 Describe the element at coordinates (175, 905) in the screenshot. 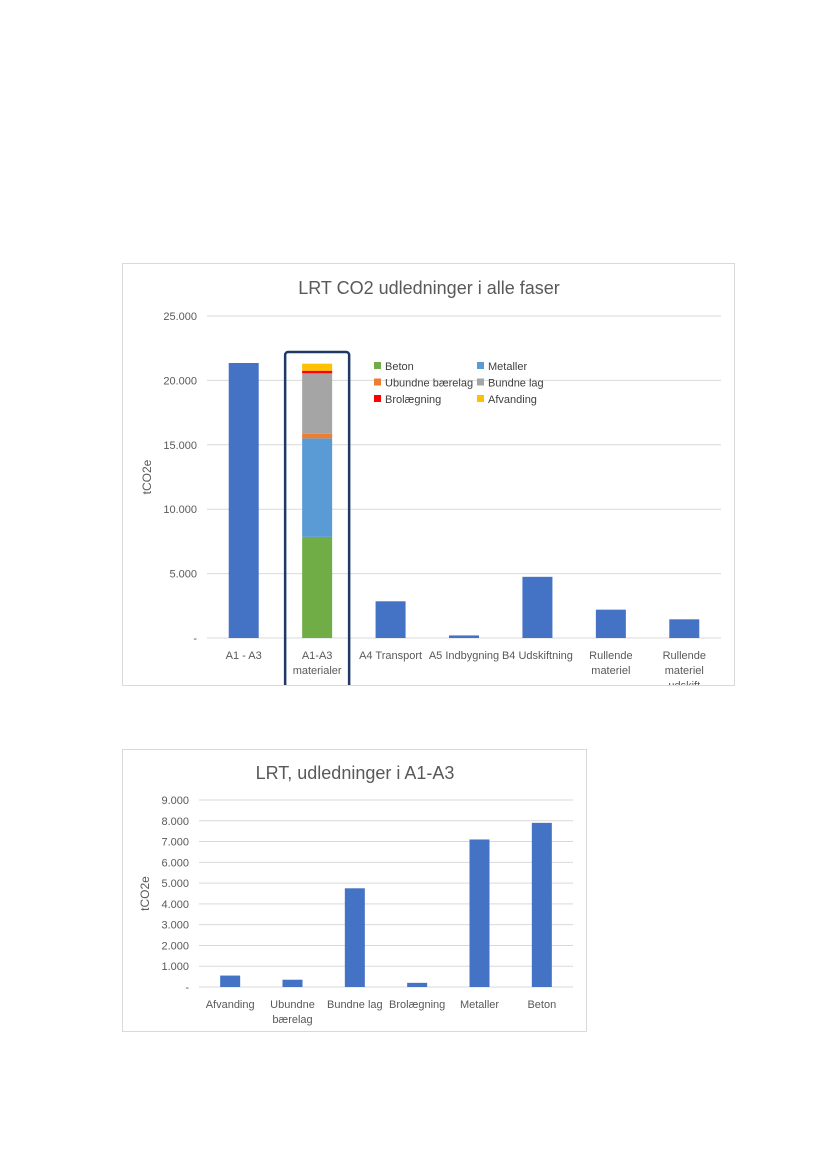

I see `y-tick-label: 4.000` at that location.